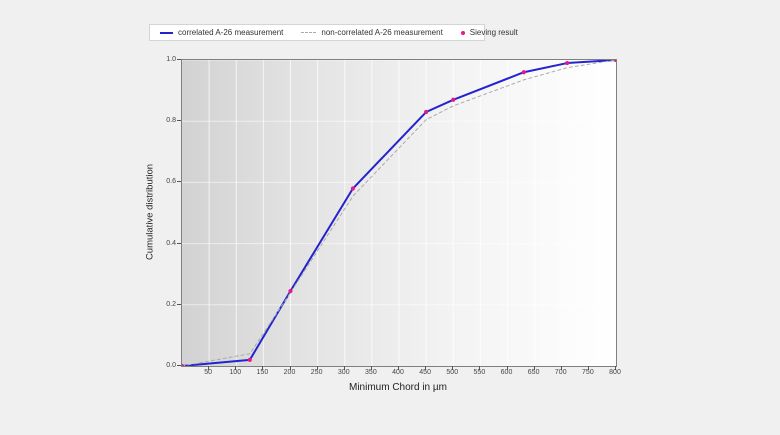  Describe the element at coordinates (425, 372) in the screenshot. I see `x-tick-label: 450` at that location.